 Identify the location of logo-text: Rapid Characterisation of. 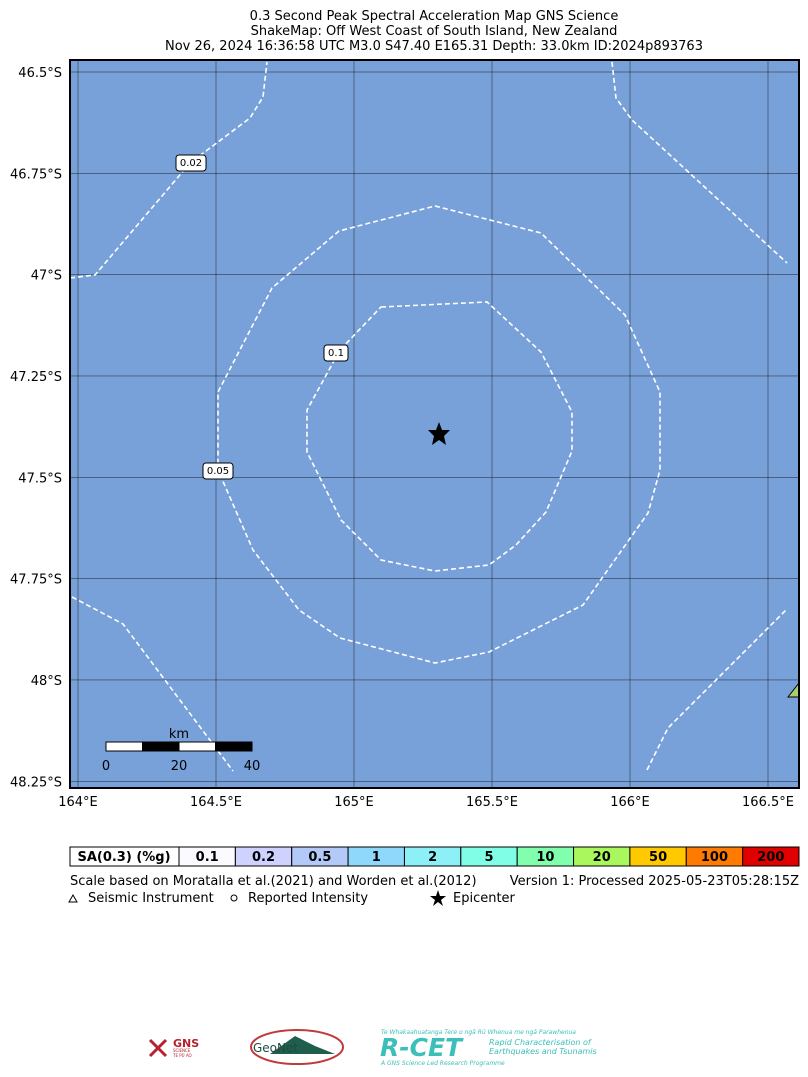
(540, 1042).